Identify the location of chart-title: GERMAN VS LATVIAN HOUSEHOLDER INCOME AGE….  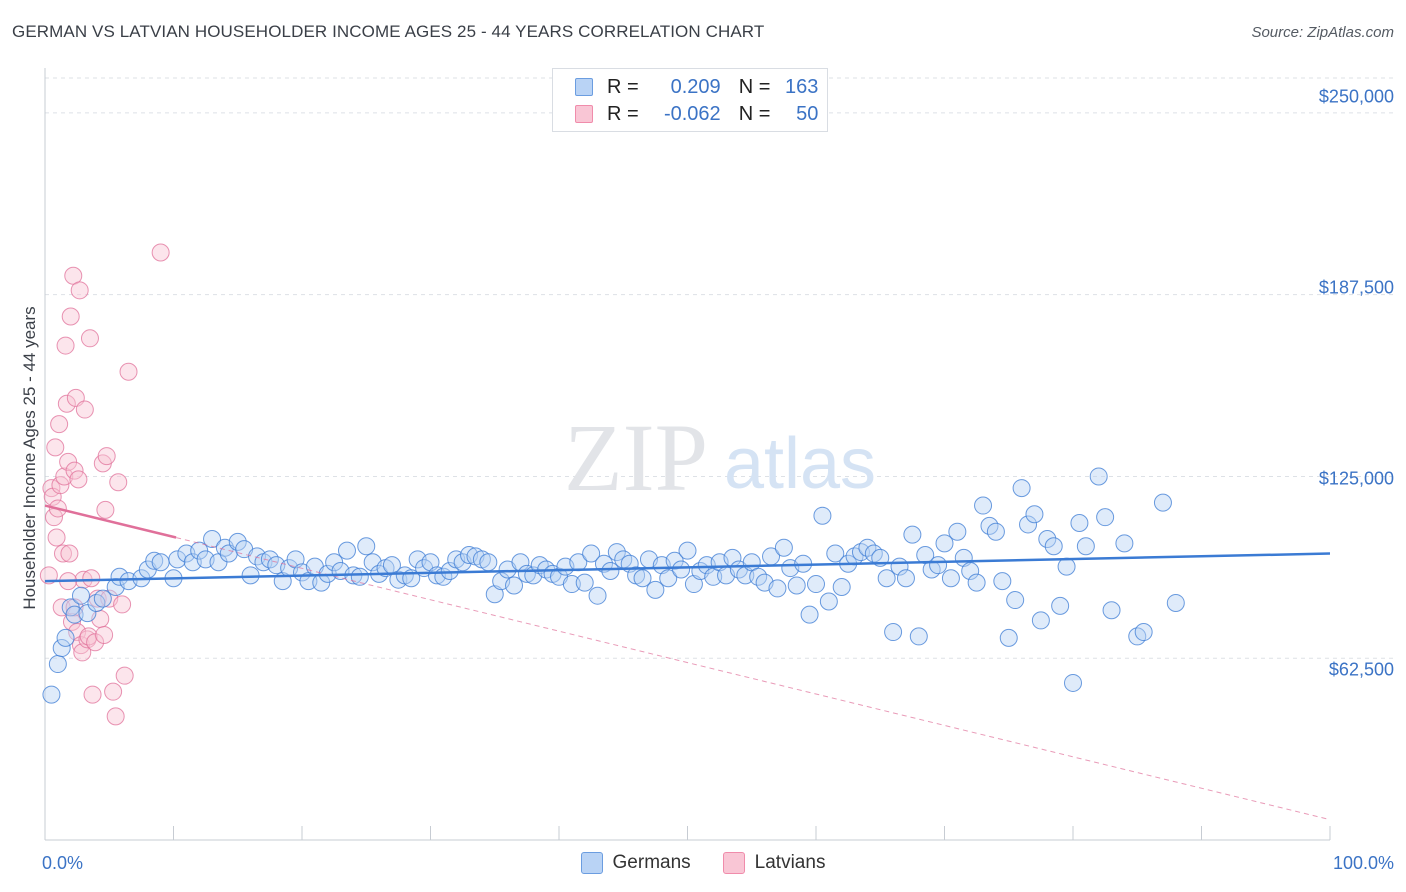
(388, 31).